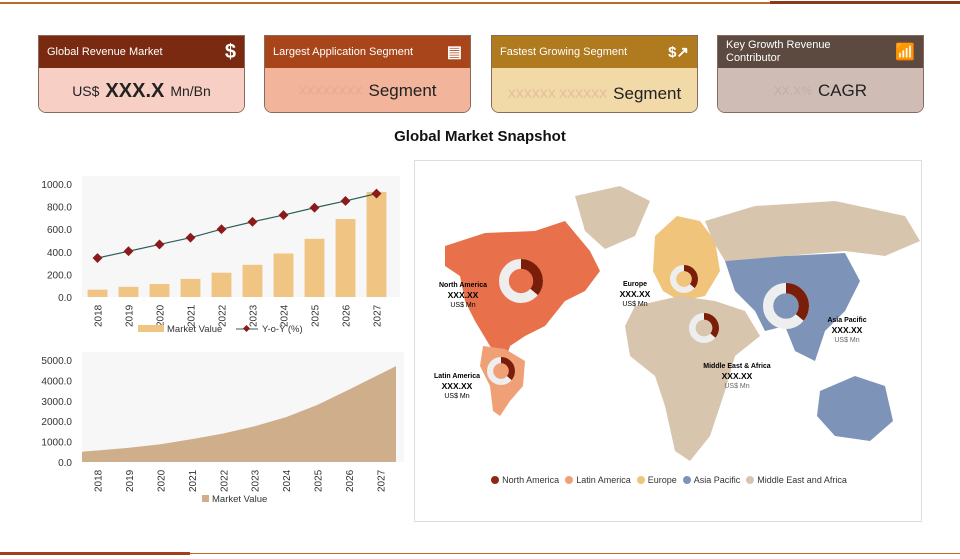 This screenshot has height=559, width=960. I want to click on bar-2024, so click(283, 275).